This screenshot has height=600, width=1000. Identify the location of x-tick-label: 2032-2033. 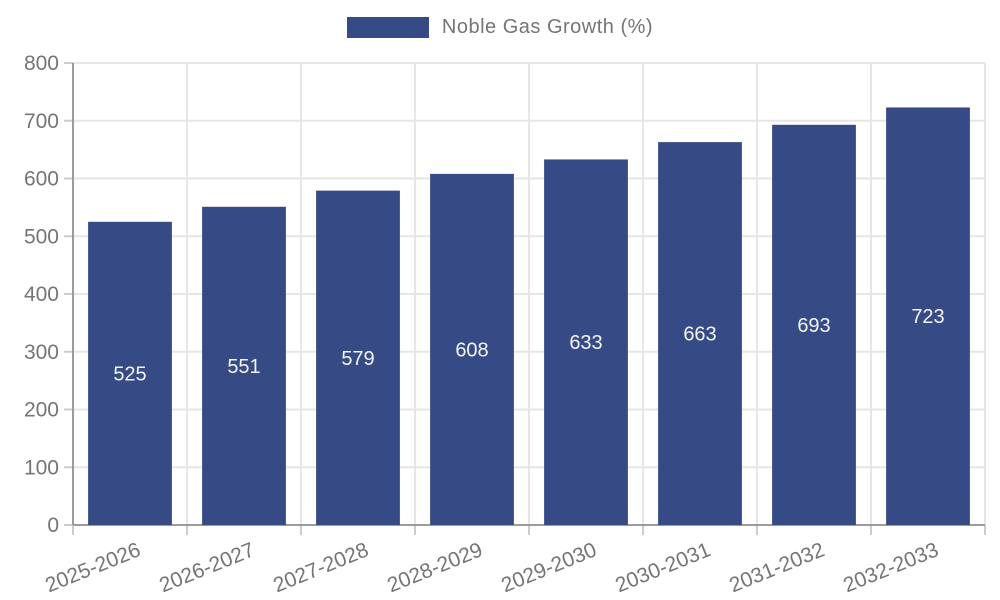
(891, 567).